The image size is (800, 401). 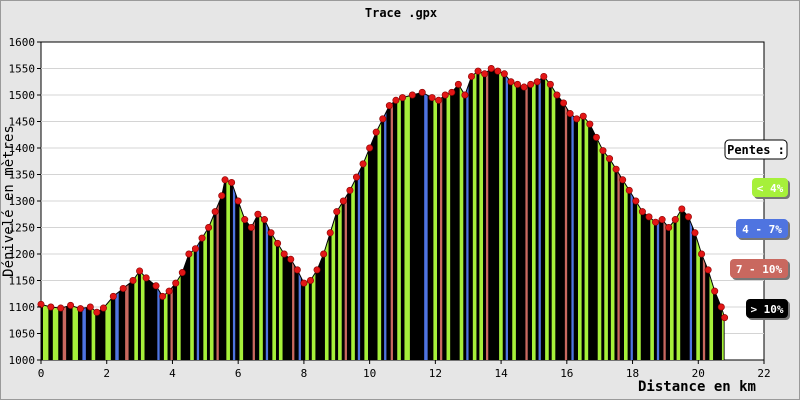 I want to click on x-axis-label: Distance en km, so click(x=697, y=387).